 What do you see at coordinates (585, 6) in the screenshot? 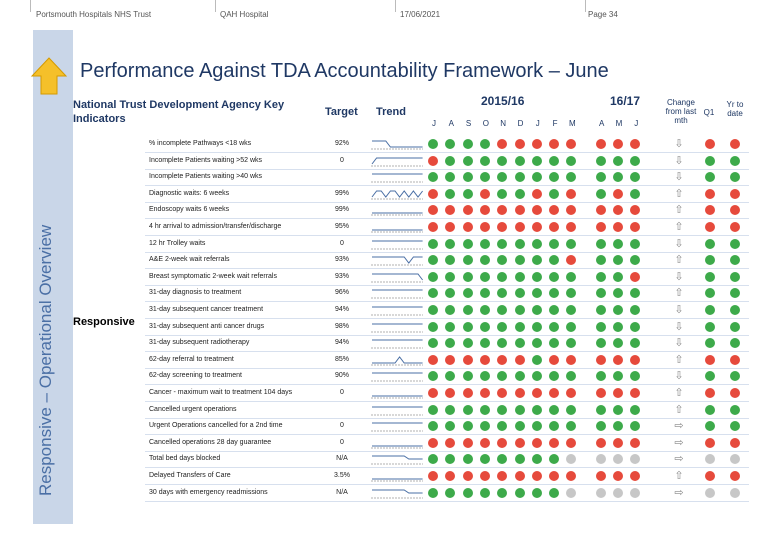
I see `header-divider` at bounding box center [585, 6].